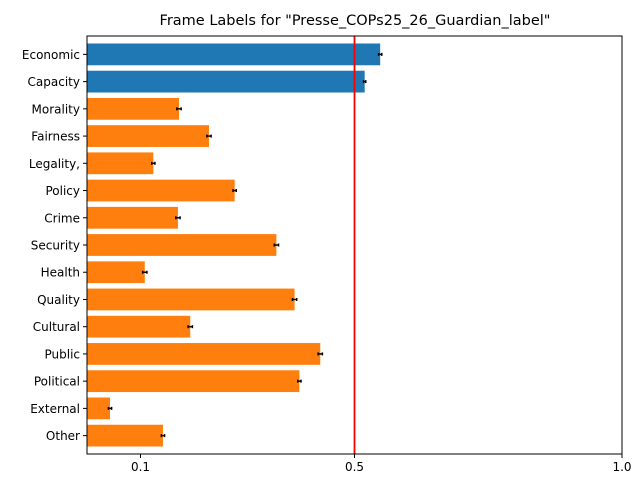  What do you see at coordinates (140, 467) in the screenshot?
I see `x-tick-label: 0.1` at bounding box center [140, 467].